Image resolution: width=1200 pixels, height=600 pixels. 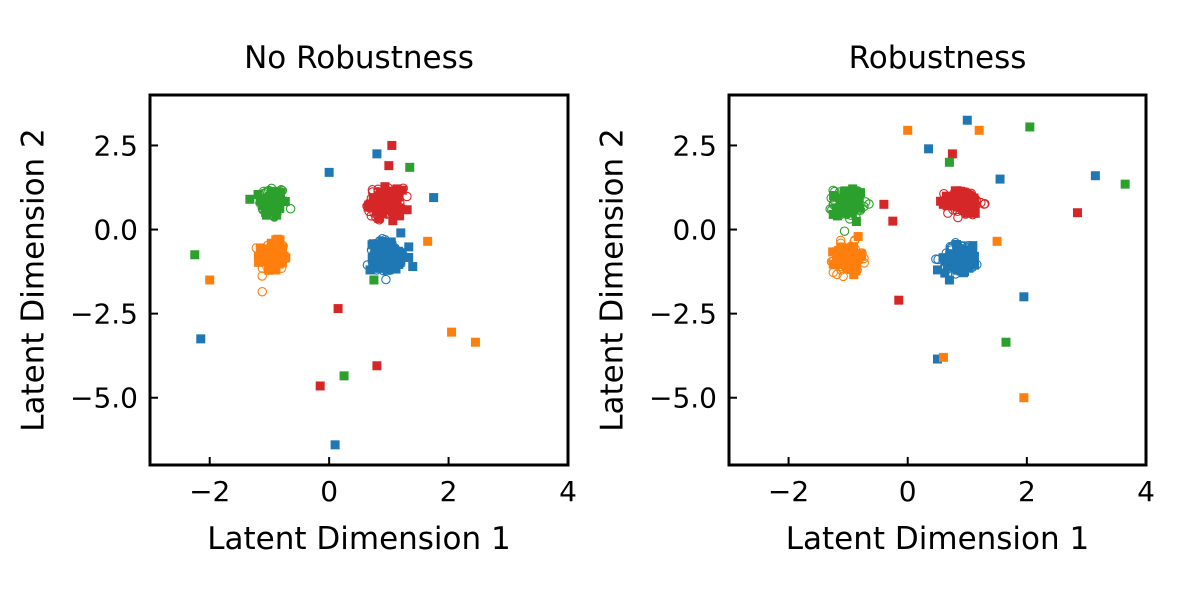 I want to click on x-tick-label: 4, so click(x=568, y=491).